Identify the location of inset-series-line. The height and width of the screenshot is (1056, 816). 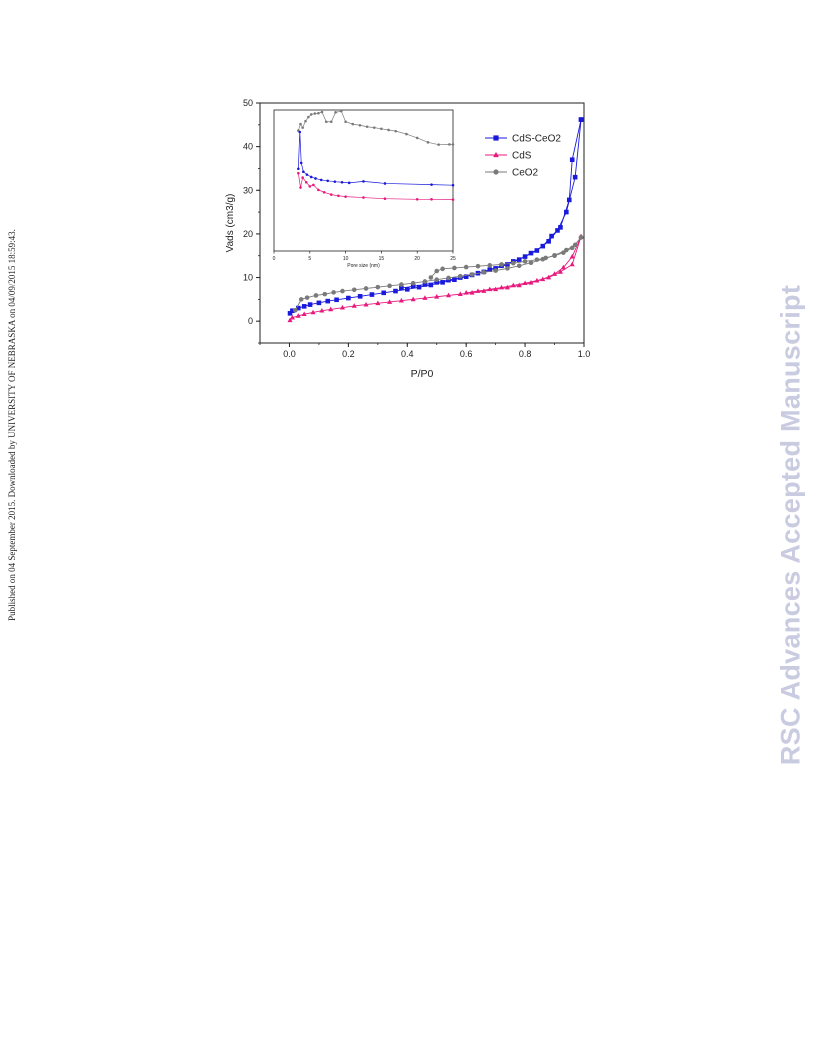
(375, 159).